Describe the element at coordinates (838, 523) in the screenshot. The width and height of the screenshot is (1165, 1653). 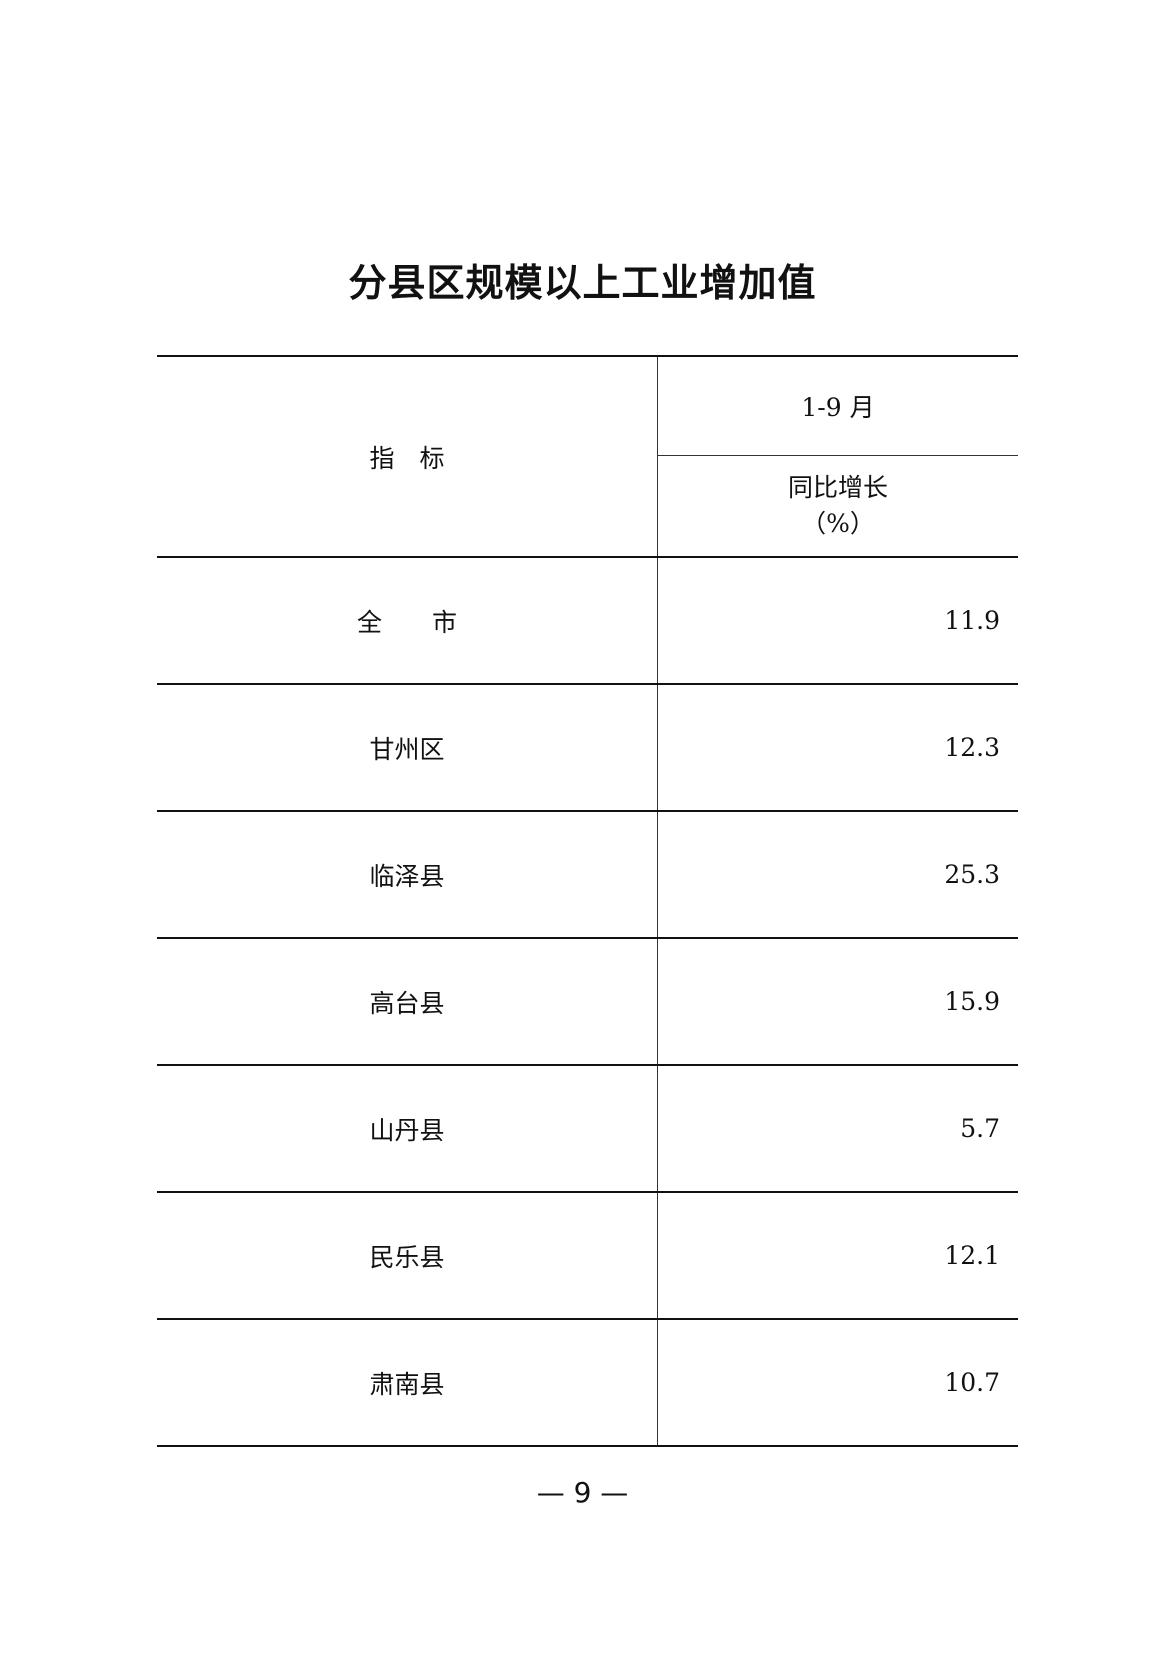
I see `header-unit: （%）` at that location.